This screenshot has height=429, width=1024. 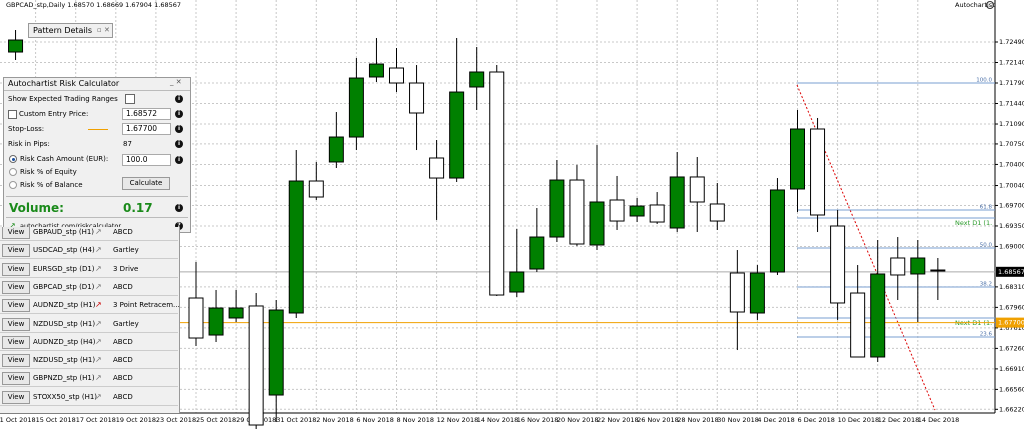 I want to click on y-tick-label: 1.72140, so click(x=1011, y=63).